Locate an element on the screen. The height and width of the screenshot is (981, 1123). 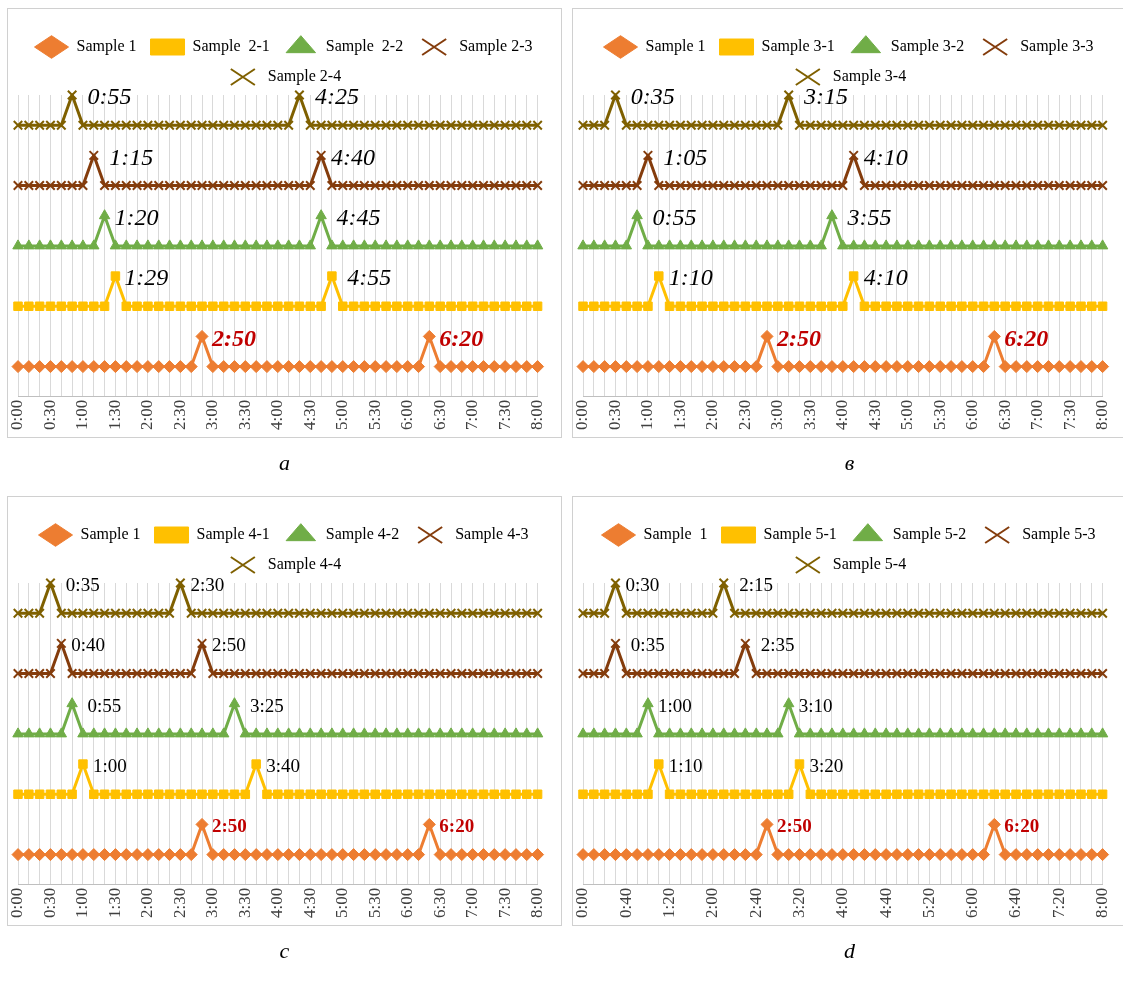
x-tick-label: 0:40 is located at coordinates (625, 903).